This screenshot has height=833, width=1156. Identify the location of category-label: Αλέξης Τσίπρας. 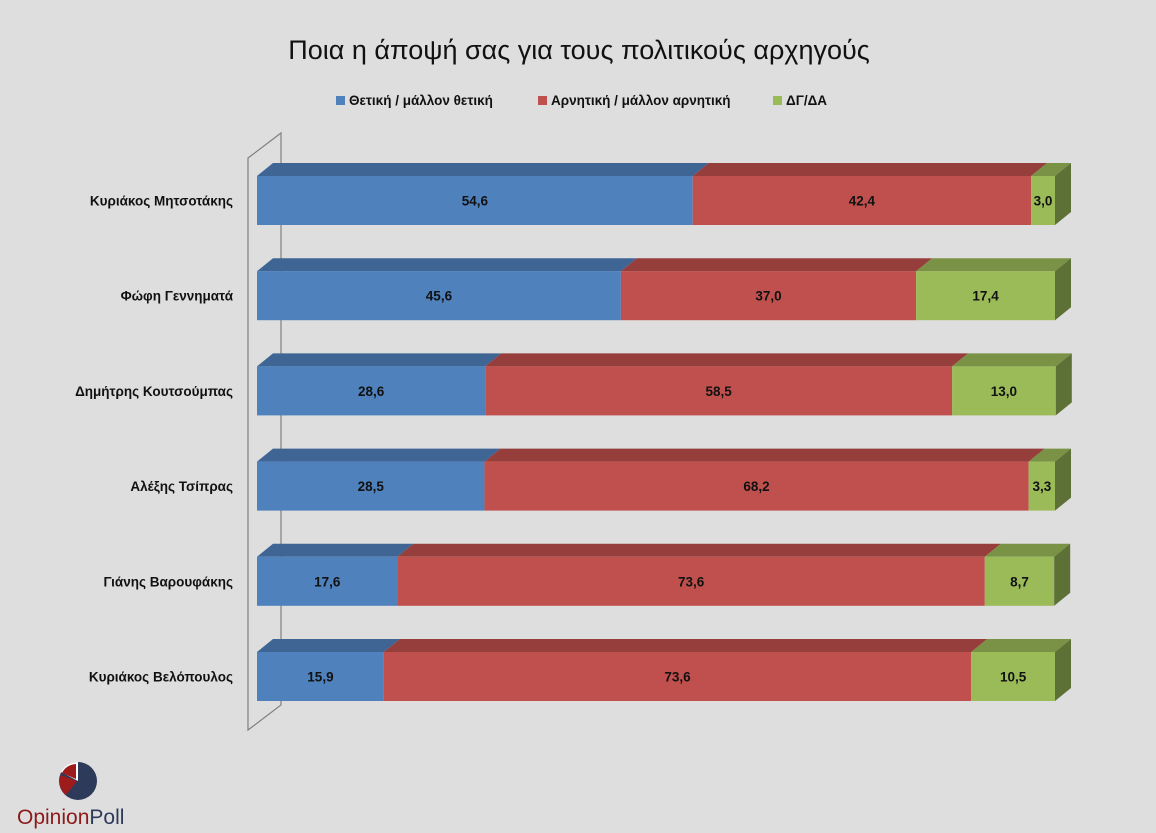
(181, 486).